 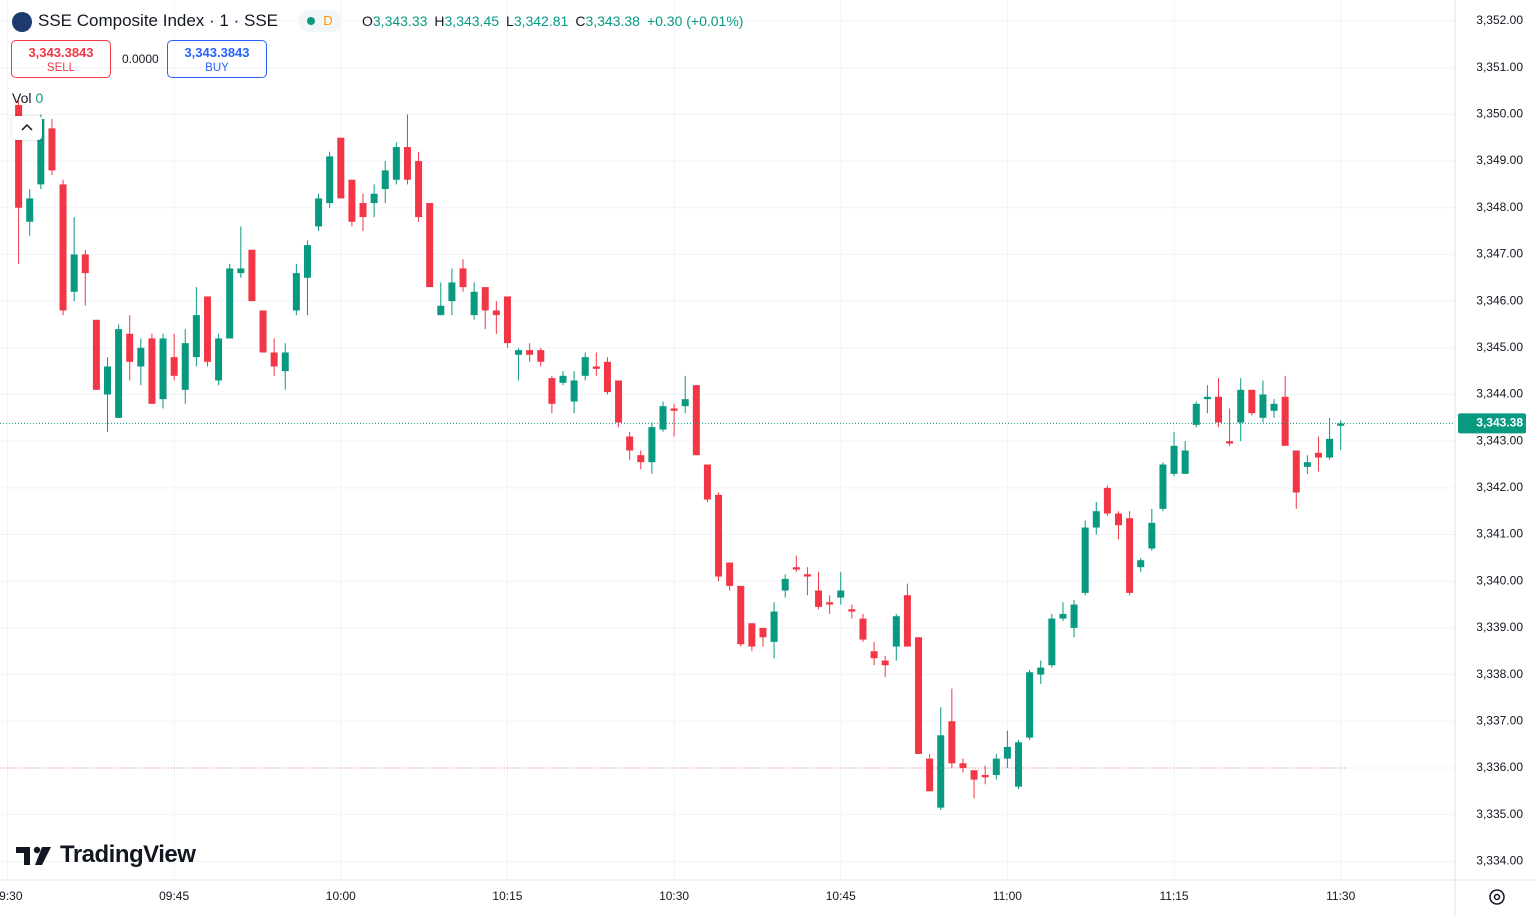 What do you see at coordinates (1497, 897) in the screenshot?
I see `settings-icon` at bounding box center [1497, 897].